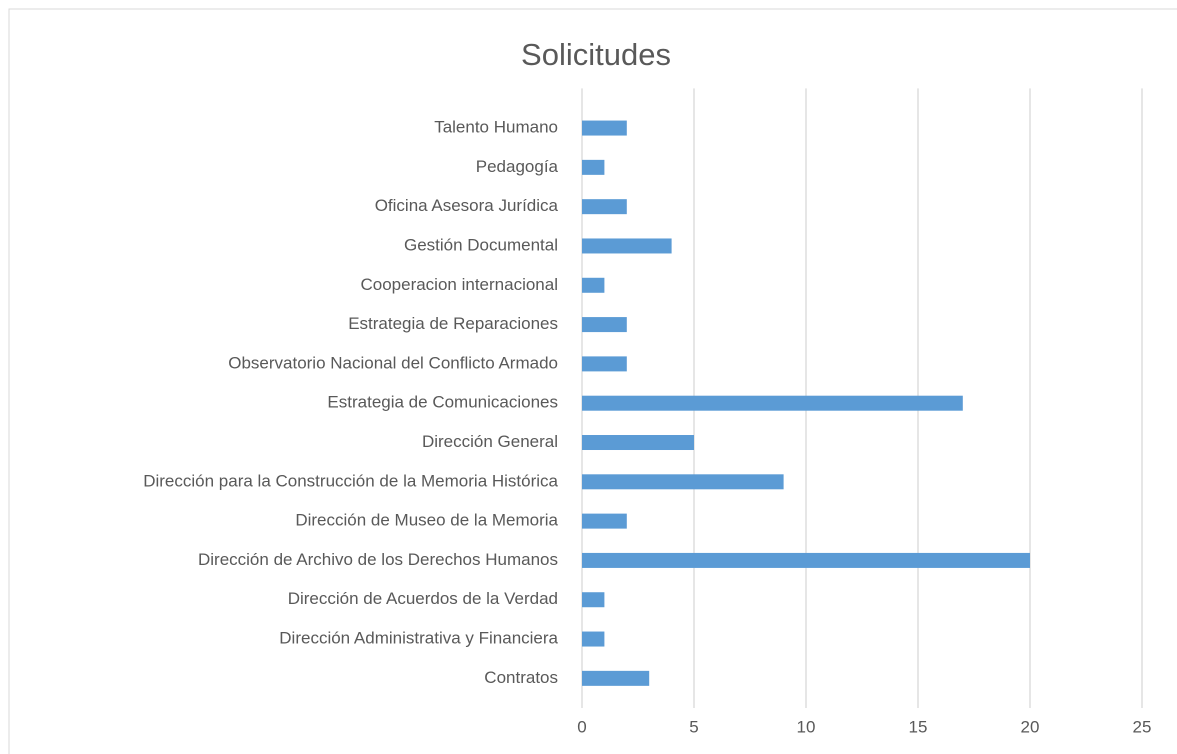 This screenshot has height=754, width=1177. I want to click on y-tick-label: Talento Humano, so click(496, 127).